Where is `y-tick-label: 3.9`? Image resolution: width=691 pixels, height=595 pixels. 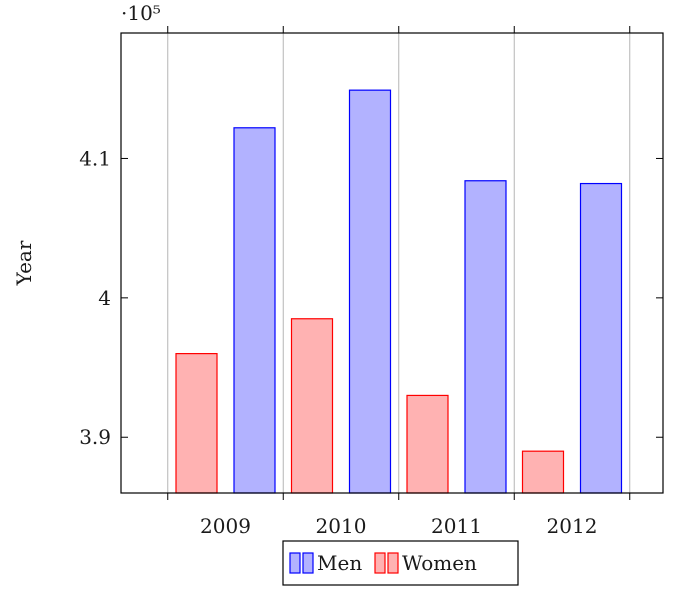
y-tick-label: 3.9 is located at coordinates (95, 437).